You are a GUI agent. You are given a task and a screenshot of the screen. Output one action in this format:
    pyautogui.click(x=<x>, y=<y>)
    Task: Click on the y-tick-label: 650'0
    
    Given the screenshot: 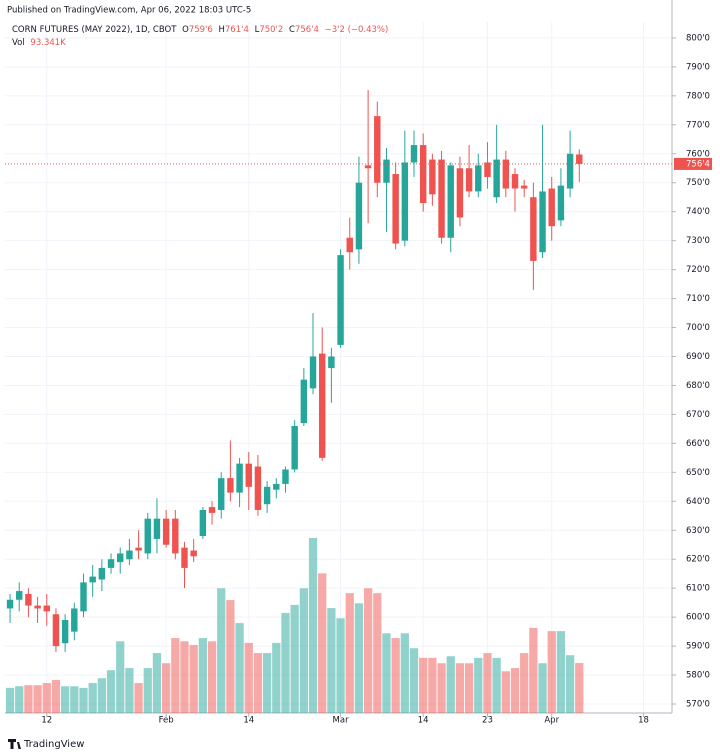 What is the action you would take?
    pyautogui.click(x=698, y=473)
    